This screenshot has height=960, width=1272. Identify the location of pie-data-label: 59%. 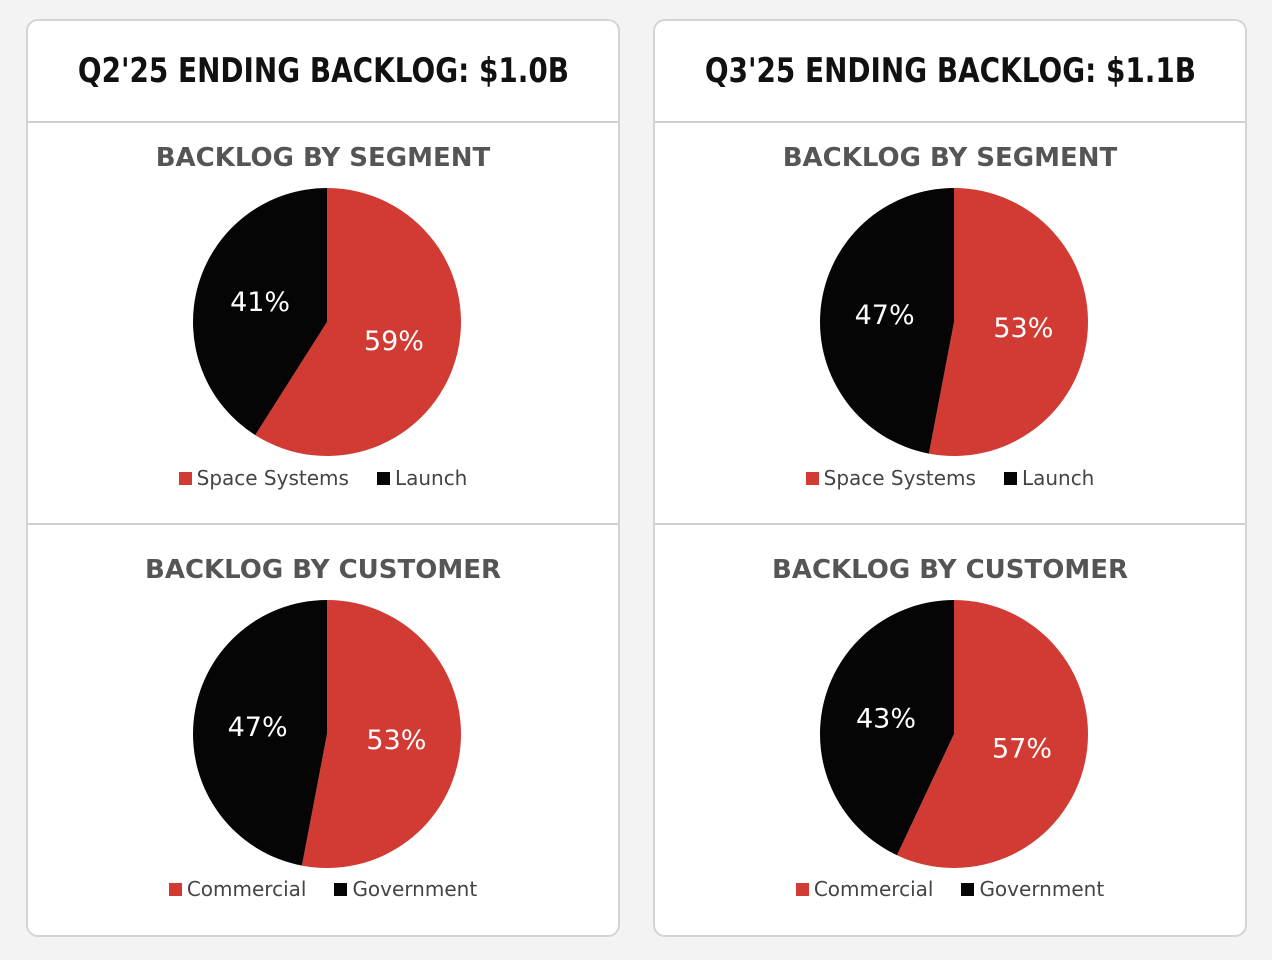
(394, 341).